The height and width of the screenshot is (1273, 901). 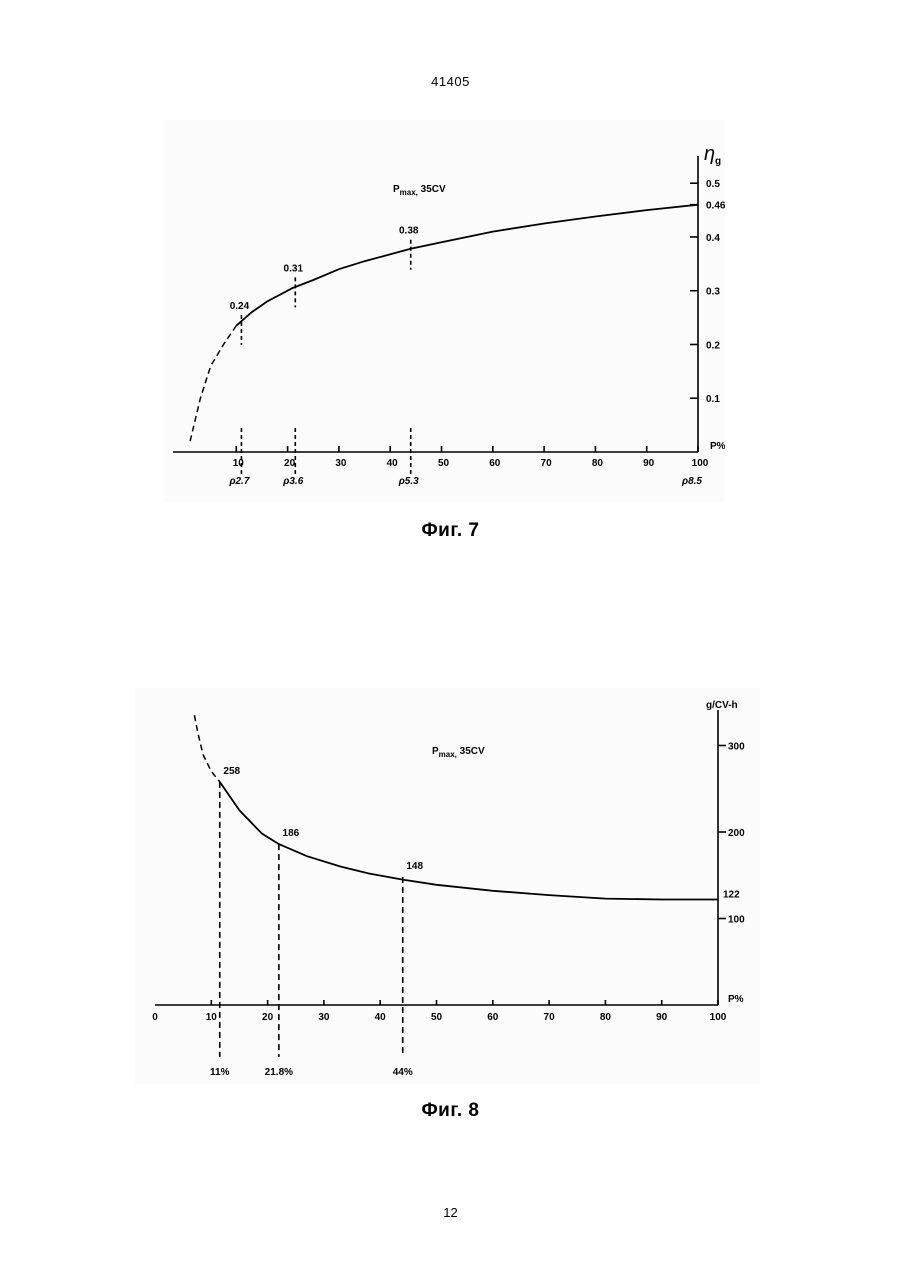 What do you see at coordinates (736, 920) in the screenshot?
I see `y-tick-label: 100` at bounding box center [736, 920].